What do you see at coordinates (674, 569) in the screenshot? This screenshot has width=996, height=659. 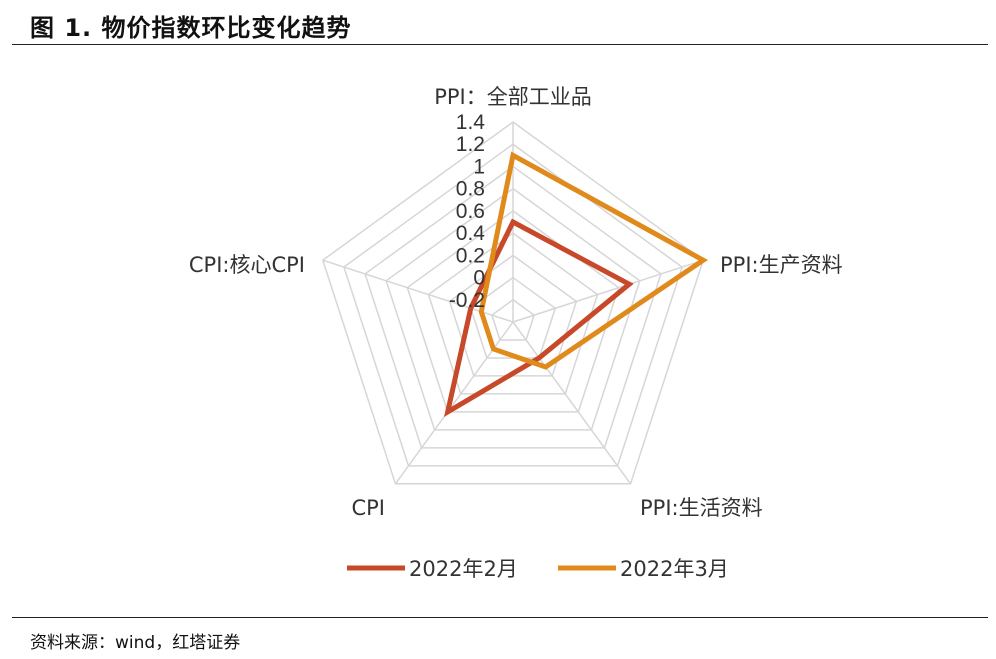 I see `legend-label: 2022年3月` at bounding box center [674, 569].